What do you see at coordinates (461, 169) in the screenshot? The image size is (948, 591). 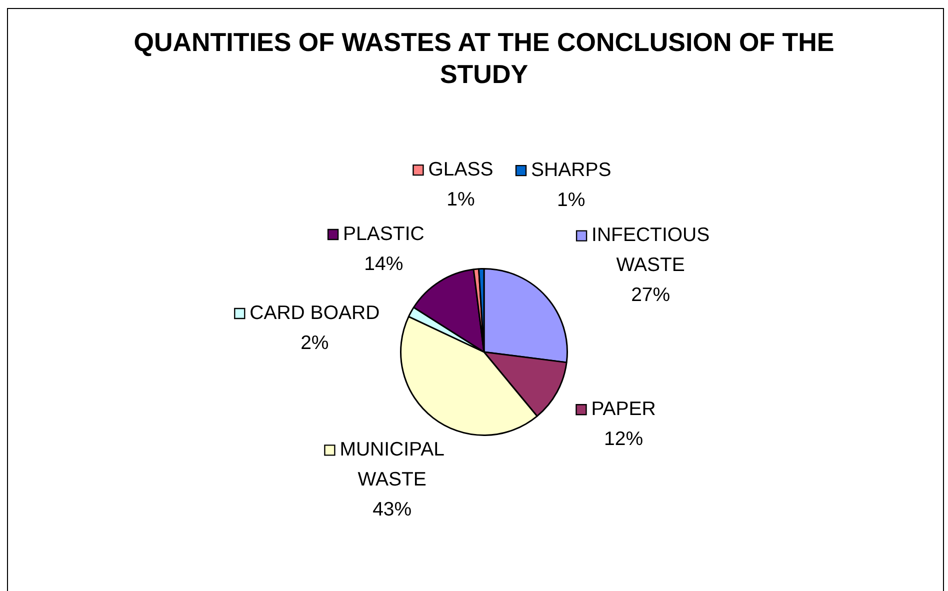 I see `legend-label: GLASS` at bounding box center [461, 169].